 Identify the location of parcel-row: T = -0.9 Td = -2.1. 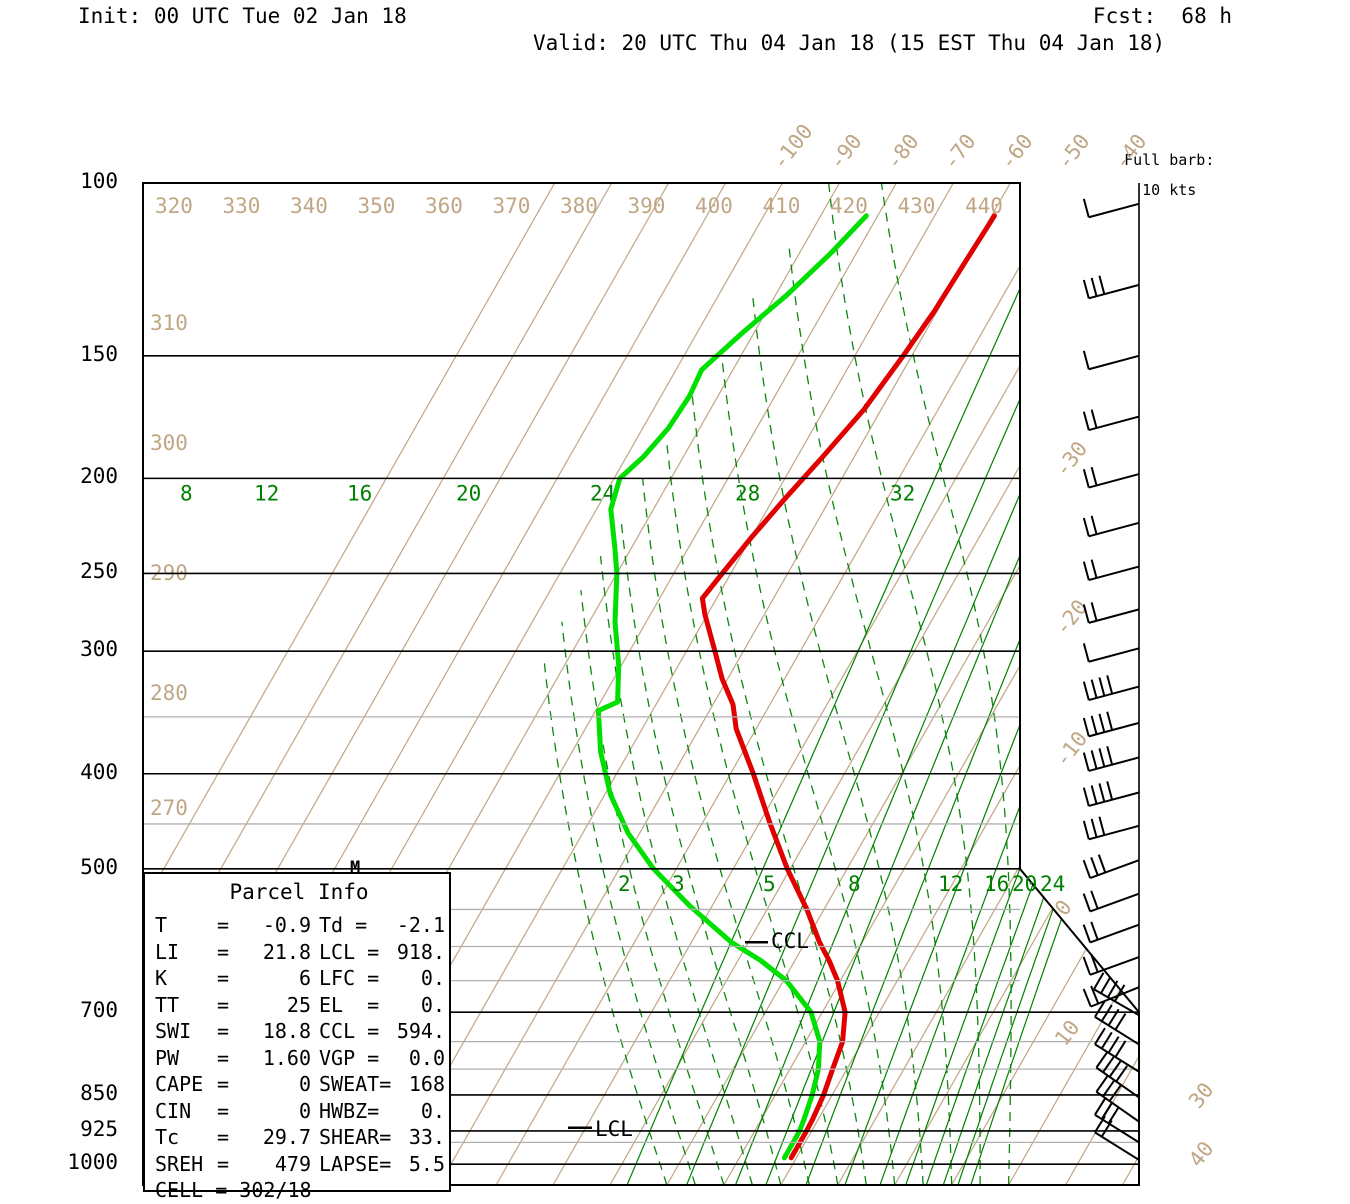
(300, 925).